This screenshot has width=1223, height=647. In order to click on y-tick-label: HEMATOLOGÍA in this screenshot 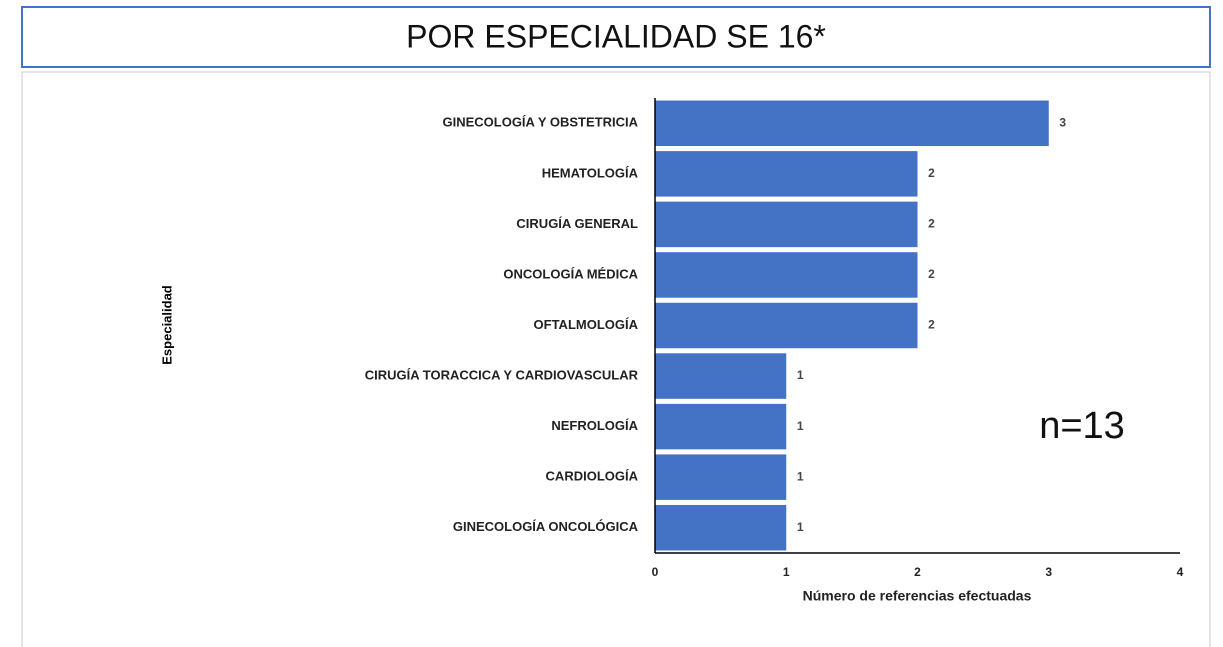, I will do `click(590, 172)`.